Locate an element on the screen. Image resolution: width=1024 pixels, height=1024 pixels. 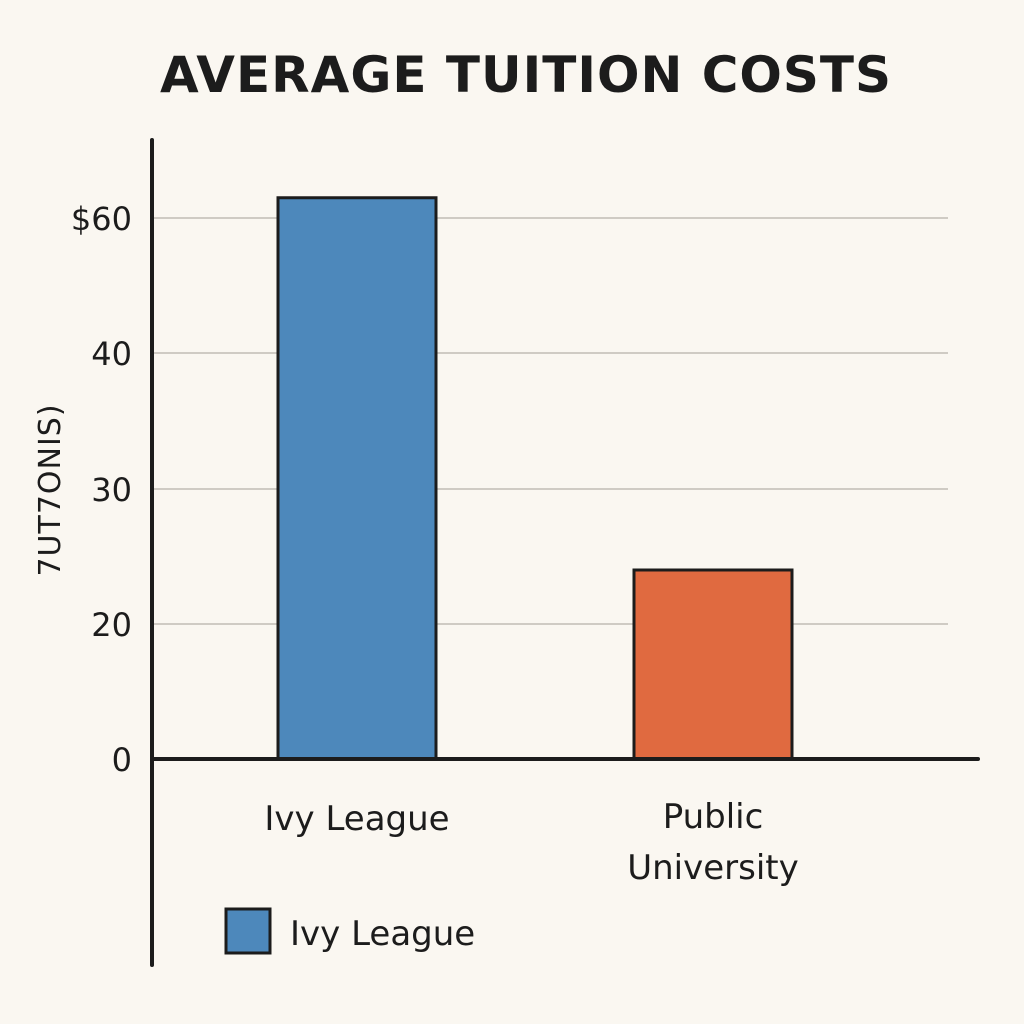
y-tick-labels: 0 20 30 40 $60 is located at coordinates (101, 489).